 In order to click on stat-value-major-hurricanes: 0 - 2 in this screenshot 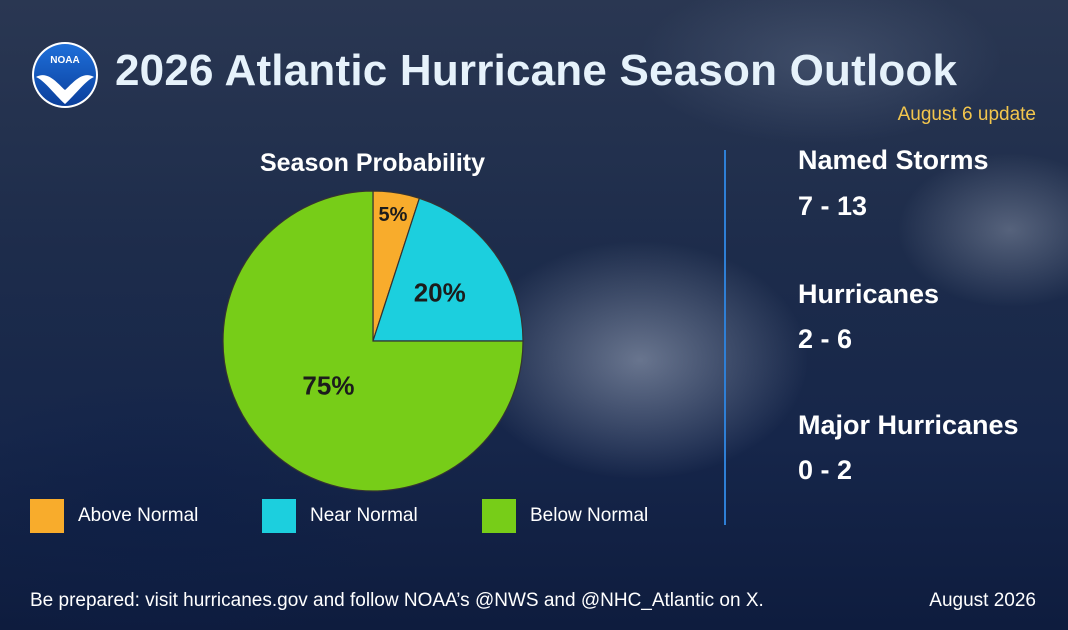, I will do `click(825, 470)`.